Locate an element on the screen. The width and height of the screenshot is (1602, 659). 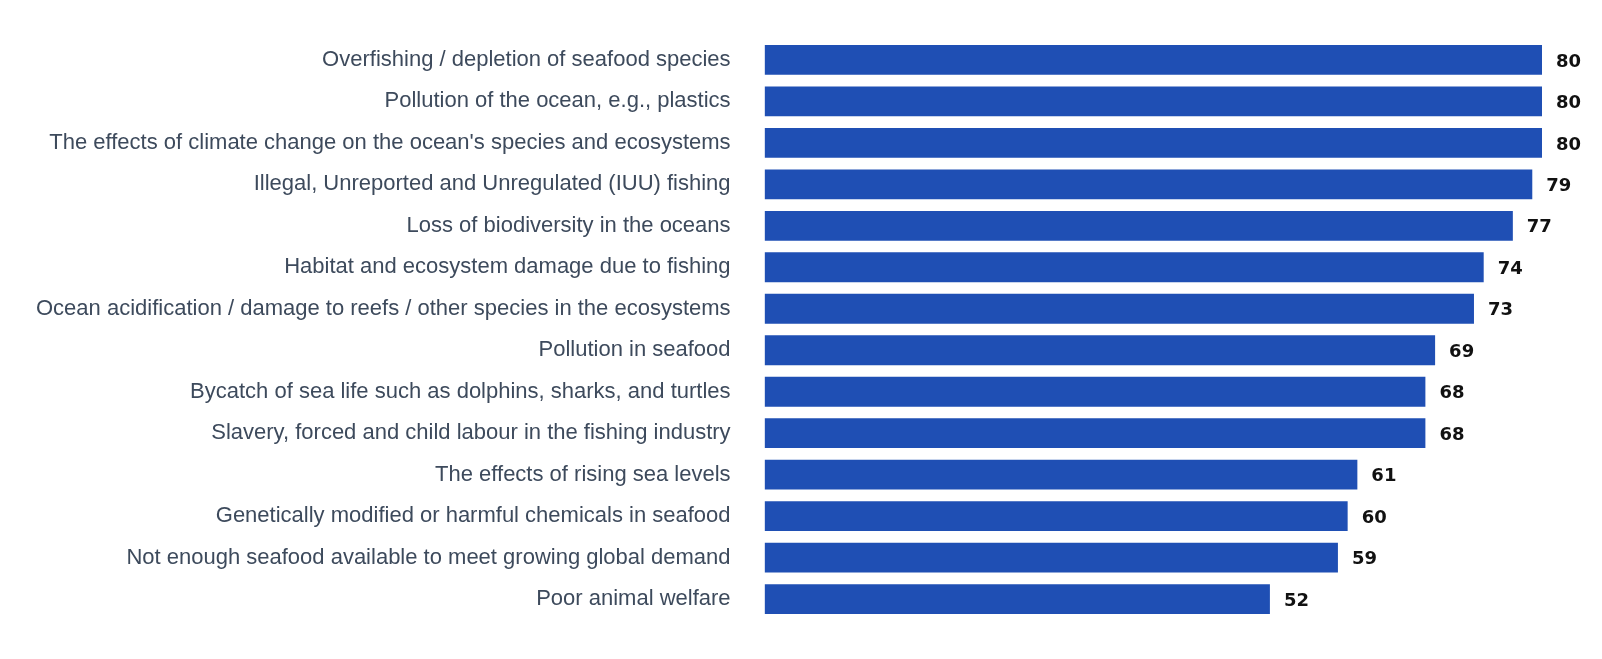
y-tick-label: The effects of climate change on the ocean's species and ecosystems is located at coordinates (390, 141).